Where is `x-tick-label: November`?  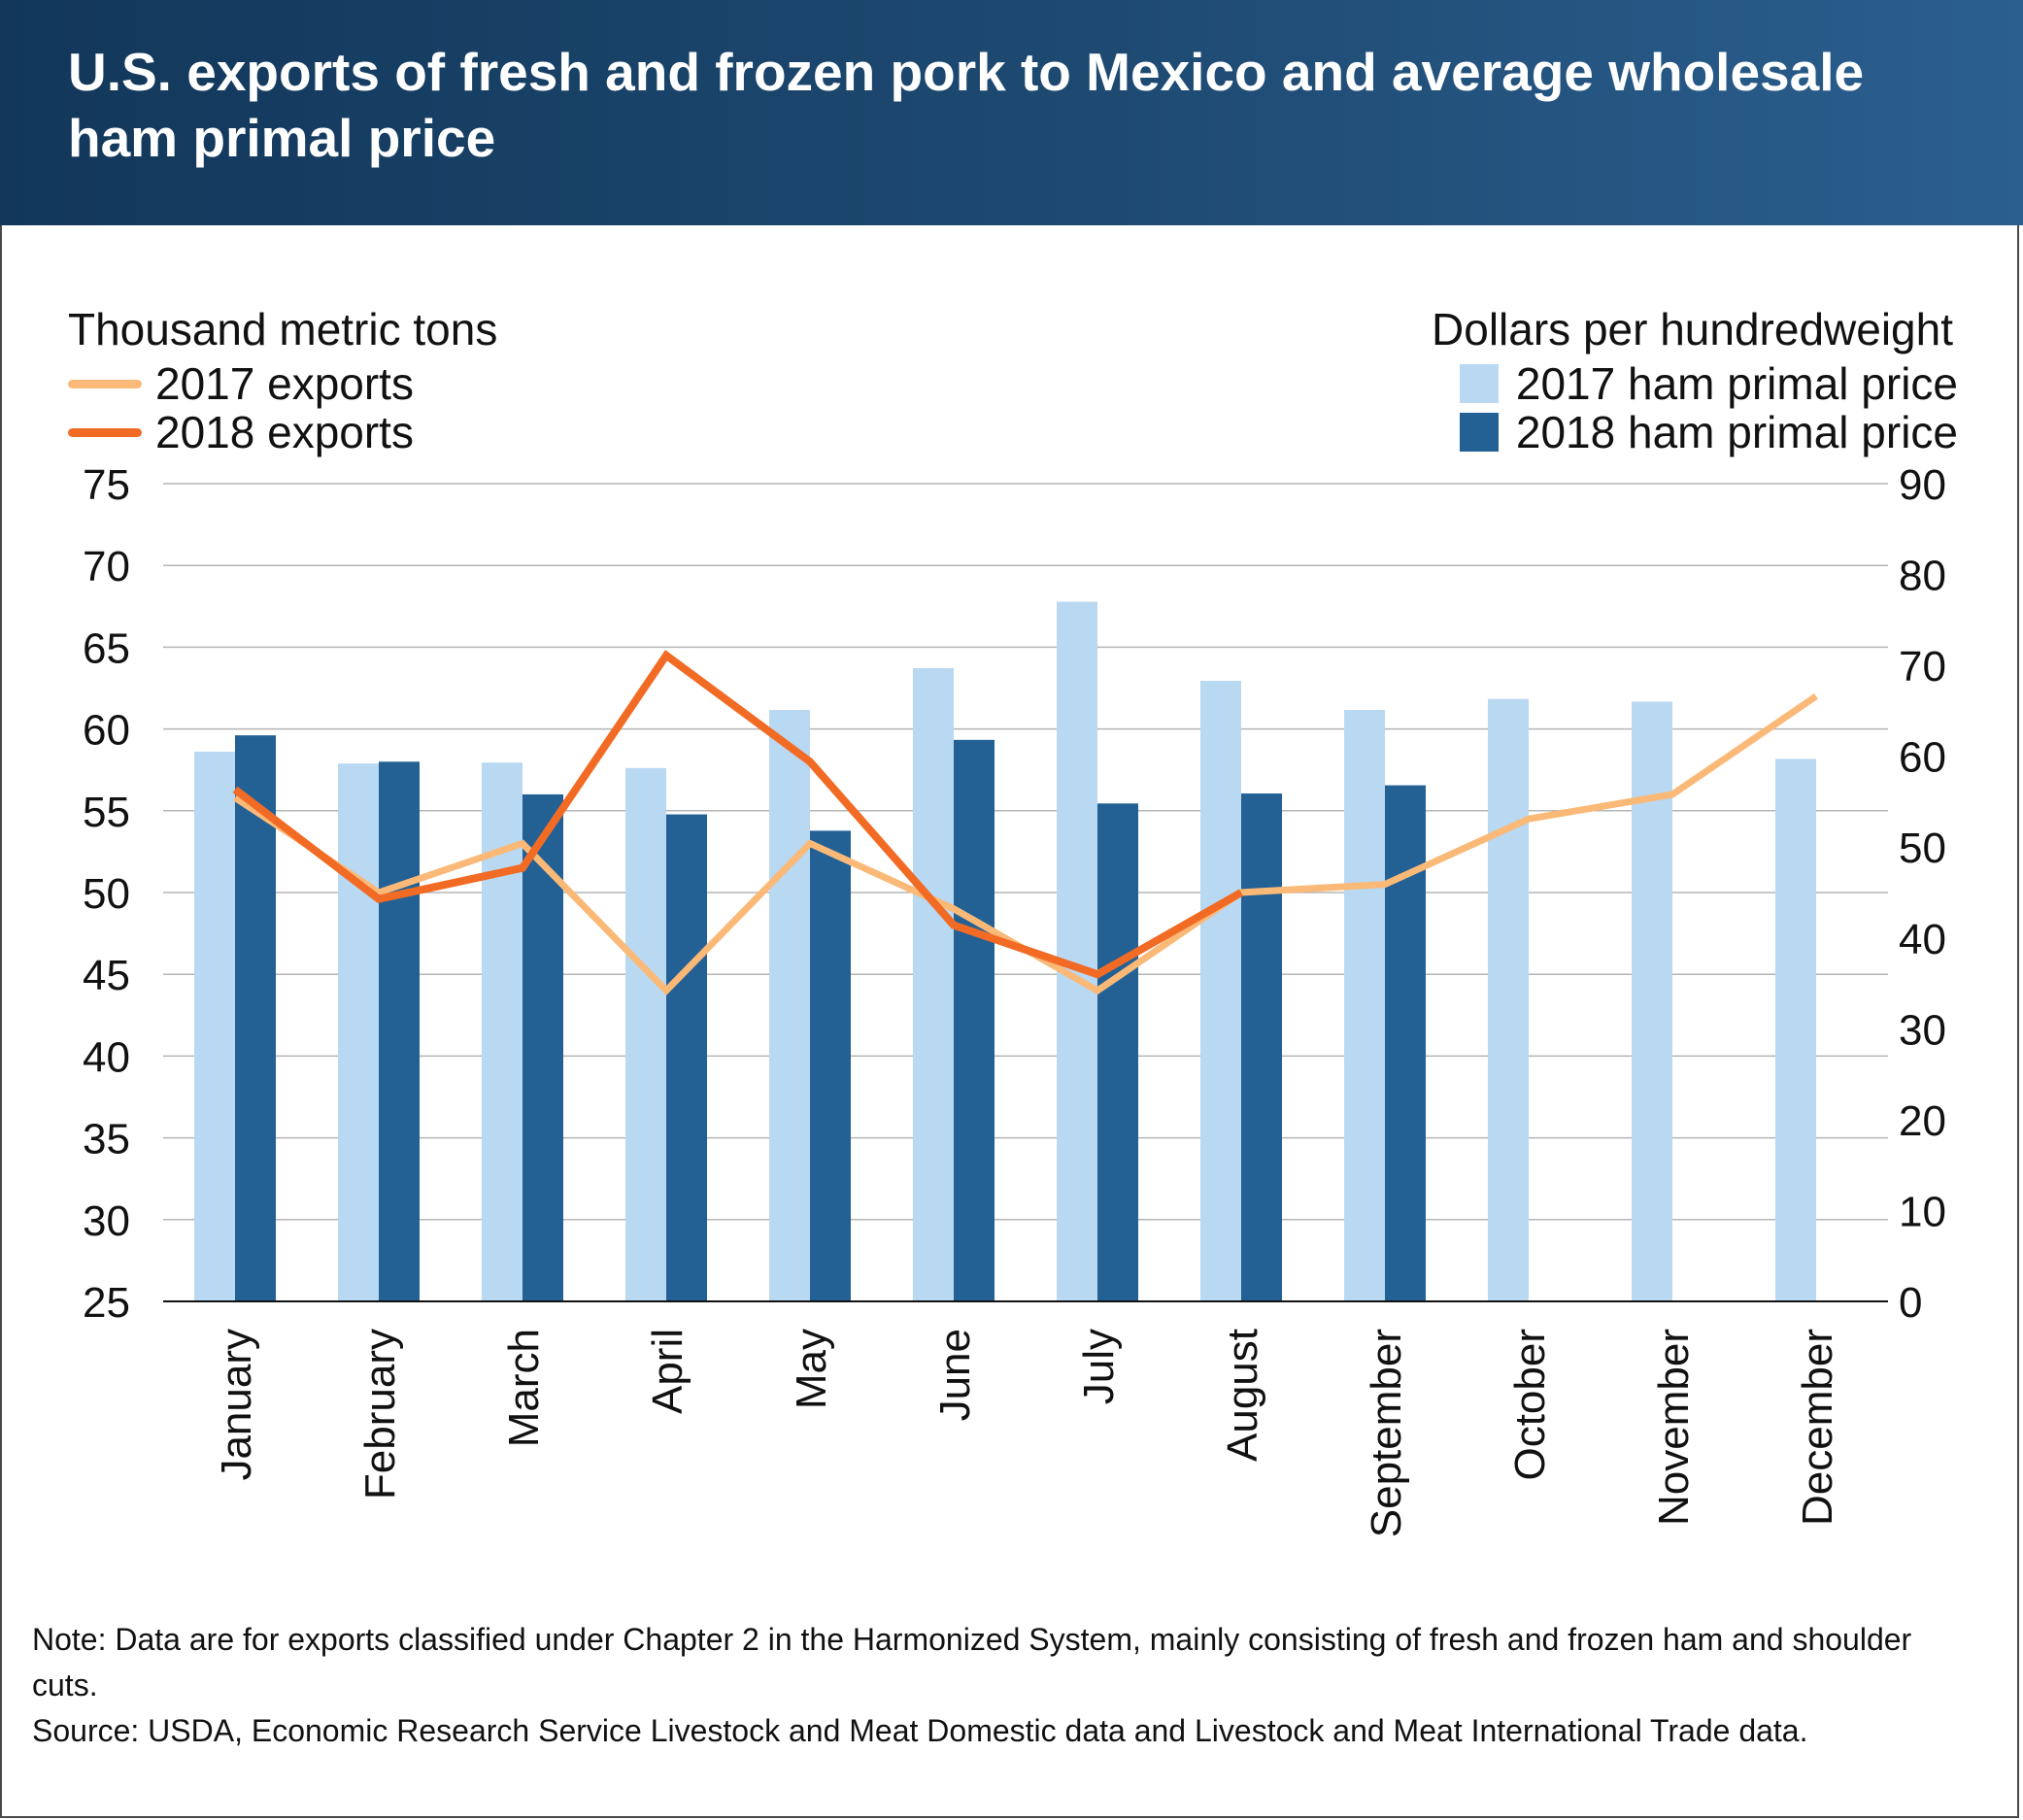 x-tick-label: November is located at coordinates (1674, 1427).